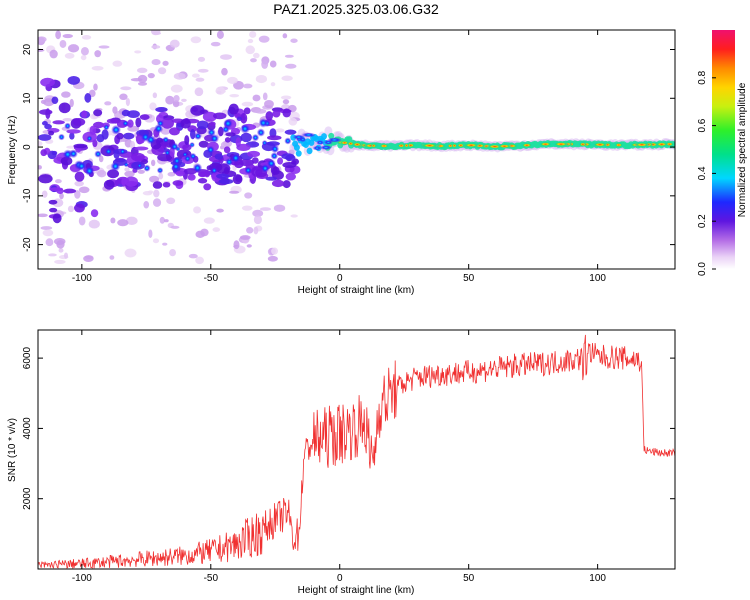 This screenshot has width=750, height=600. What do you see at coordinates (702, 269) in the screenshot?
I see `colorbar-tick-label: 0.0` at bounding box center [702, 269].